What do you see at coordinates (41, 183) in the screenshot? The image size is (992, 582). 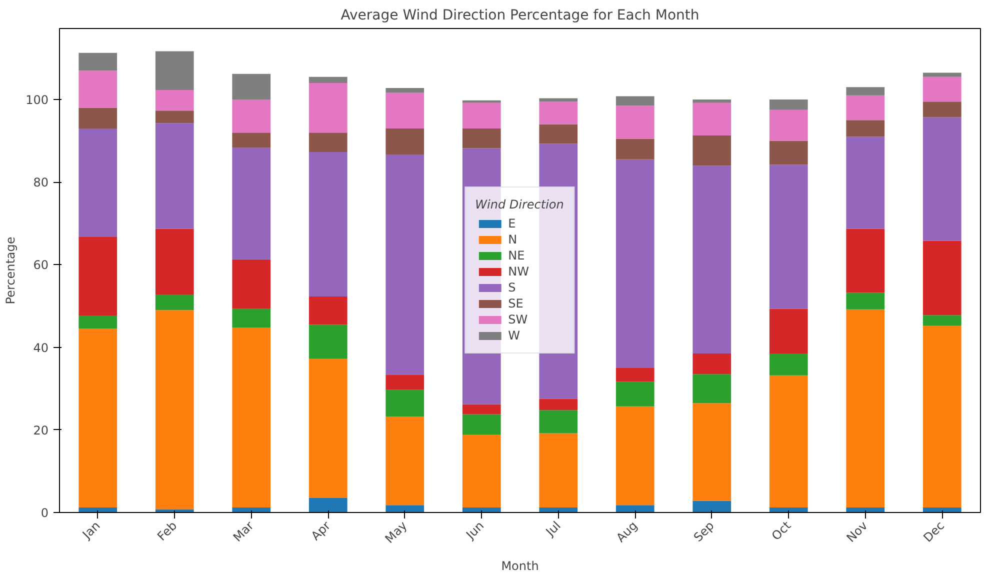 I see `y-tick-label: 80` at bounding box center [41, 183].